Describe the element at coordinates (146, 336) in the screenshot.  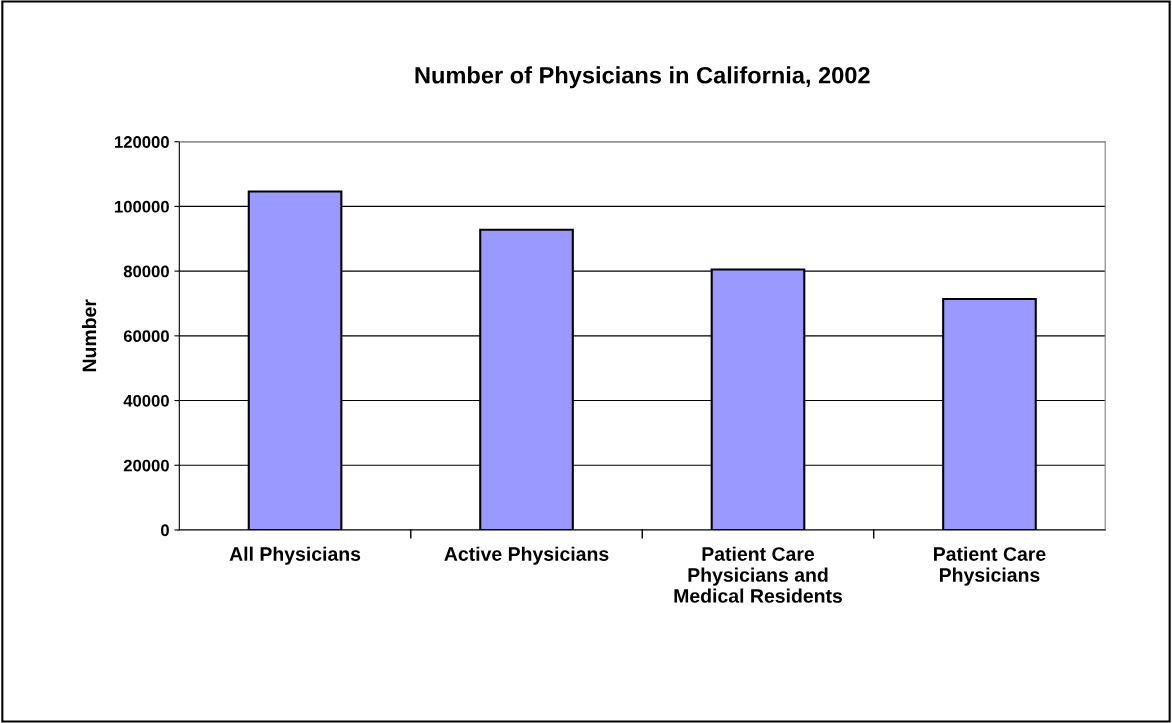
I see `y-tick-label: 60000` at that location.